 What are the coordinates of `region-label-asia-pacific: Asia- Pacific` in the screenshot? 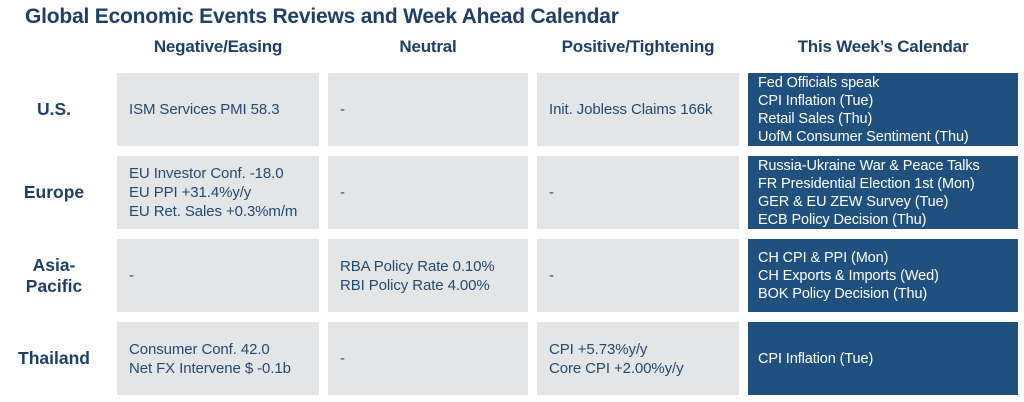 It's located at (54, 275).